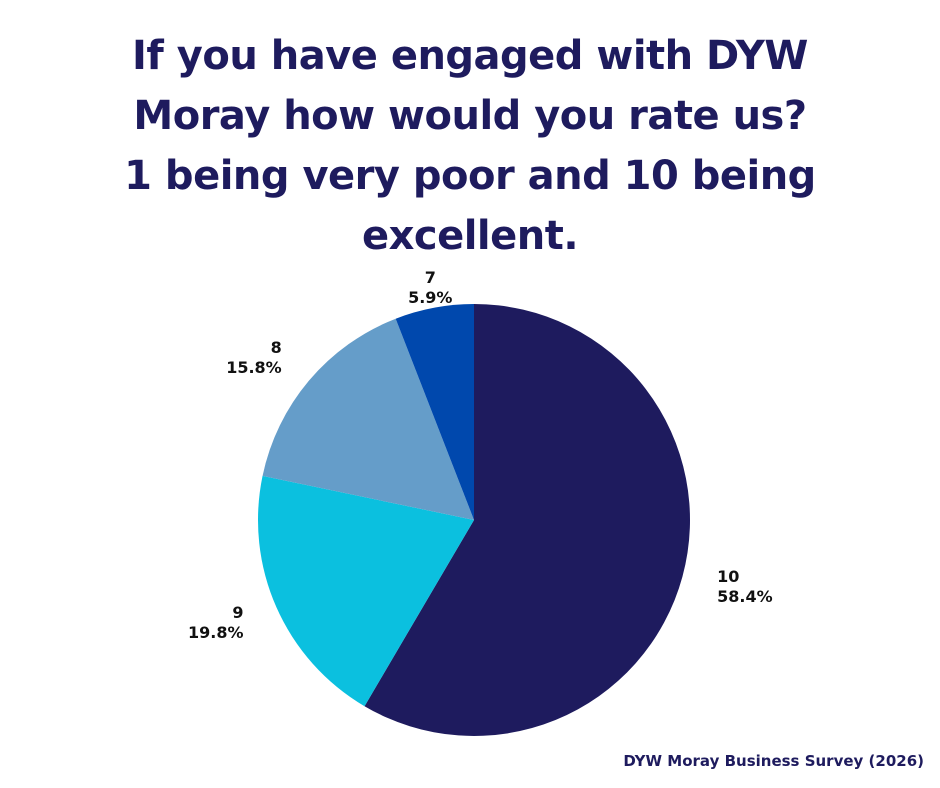  Describe the element at coordinates (773, 761) in the screenshot. I see `source-note: DYW Moray Business Survey (2026)` at that location.